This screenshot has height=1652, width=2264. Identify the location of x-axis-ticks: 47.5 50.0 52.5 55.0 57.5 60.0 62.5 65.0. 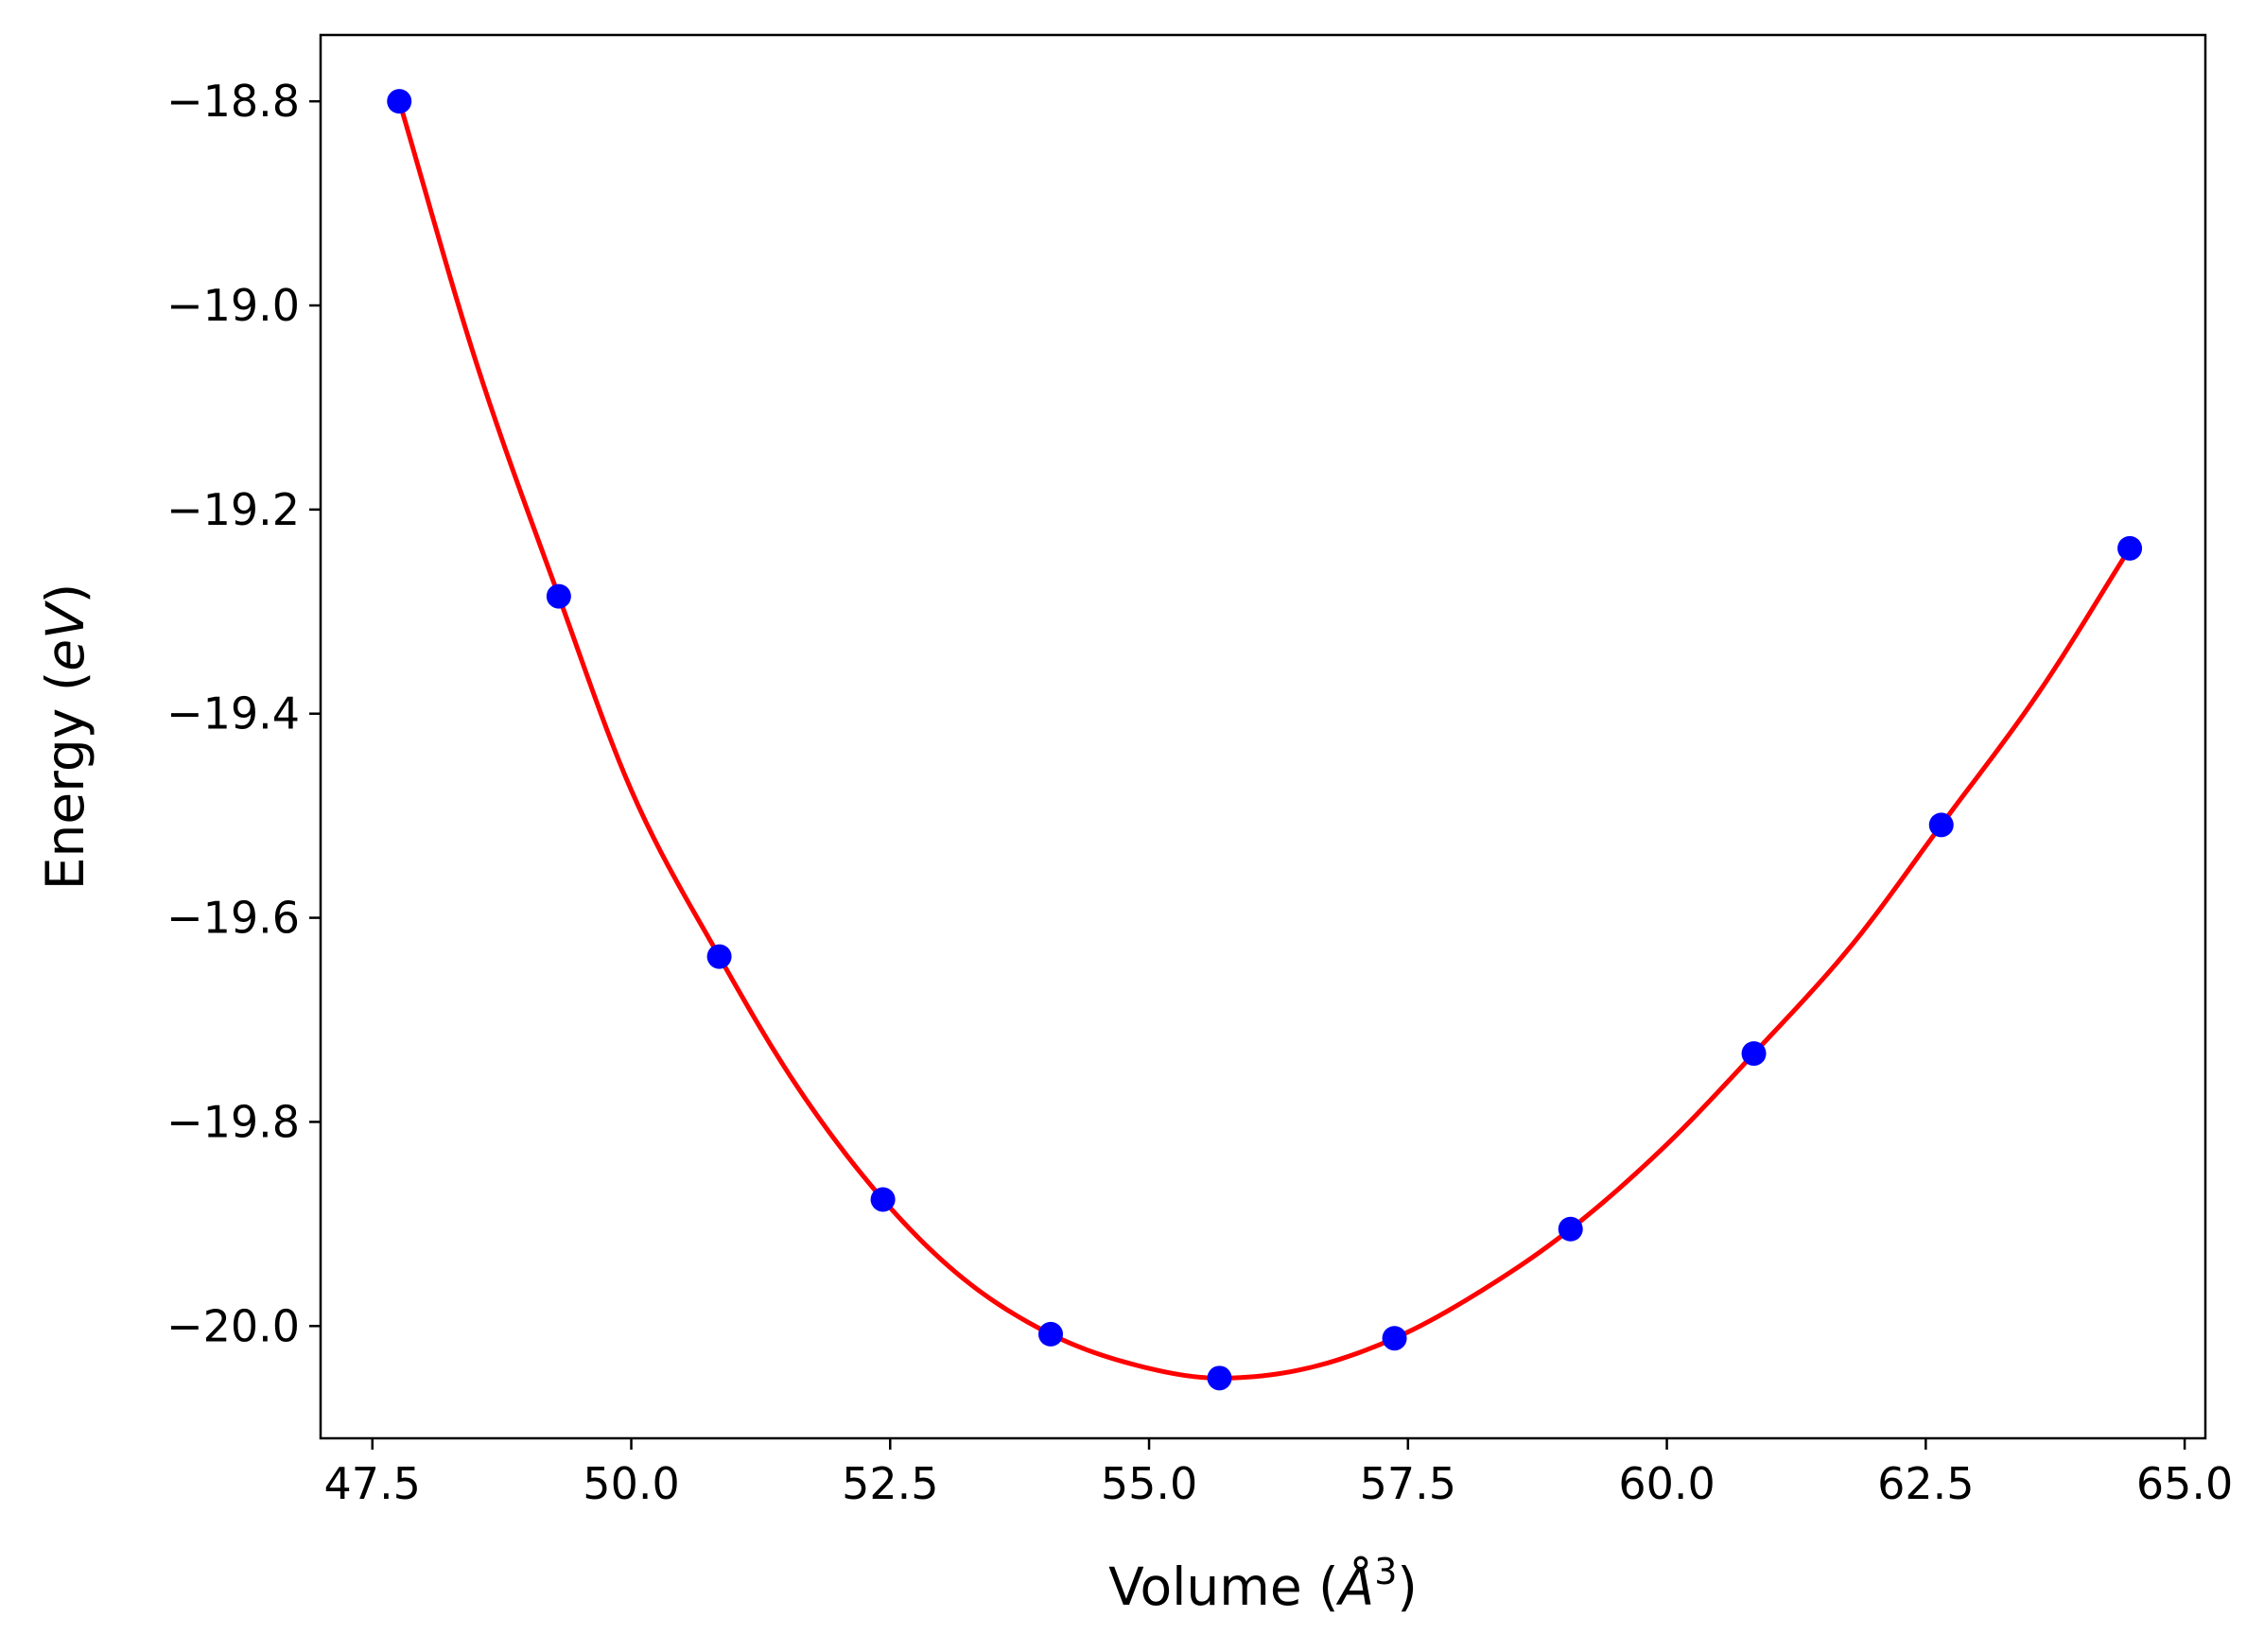
(1278, 1474).